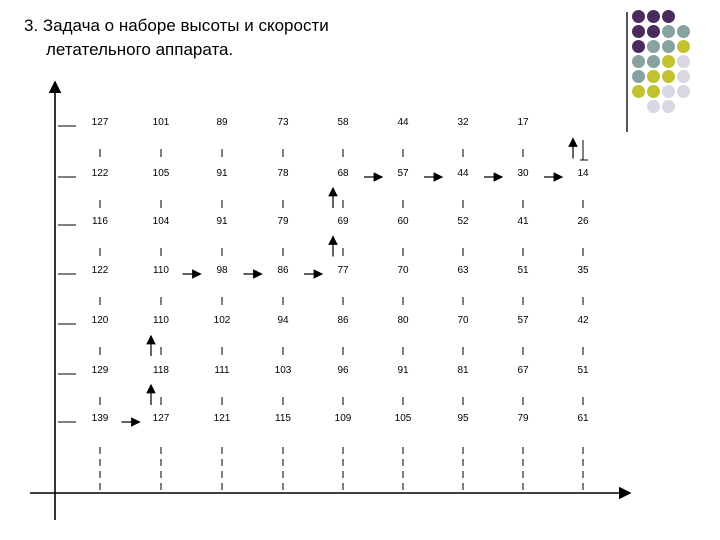 The image size is (720, 540). What do you see at coordinates (283, 173) in the screenshot?
I see `grid-cell-value: 78` at bounding box center [283, 173].